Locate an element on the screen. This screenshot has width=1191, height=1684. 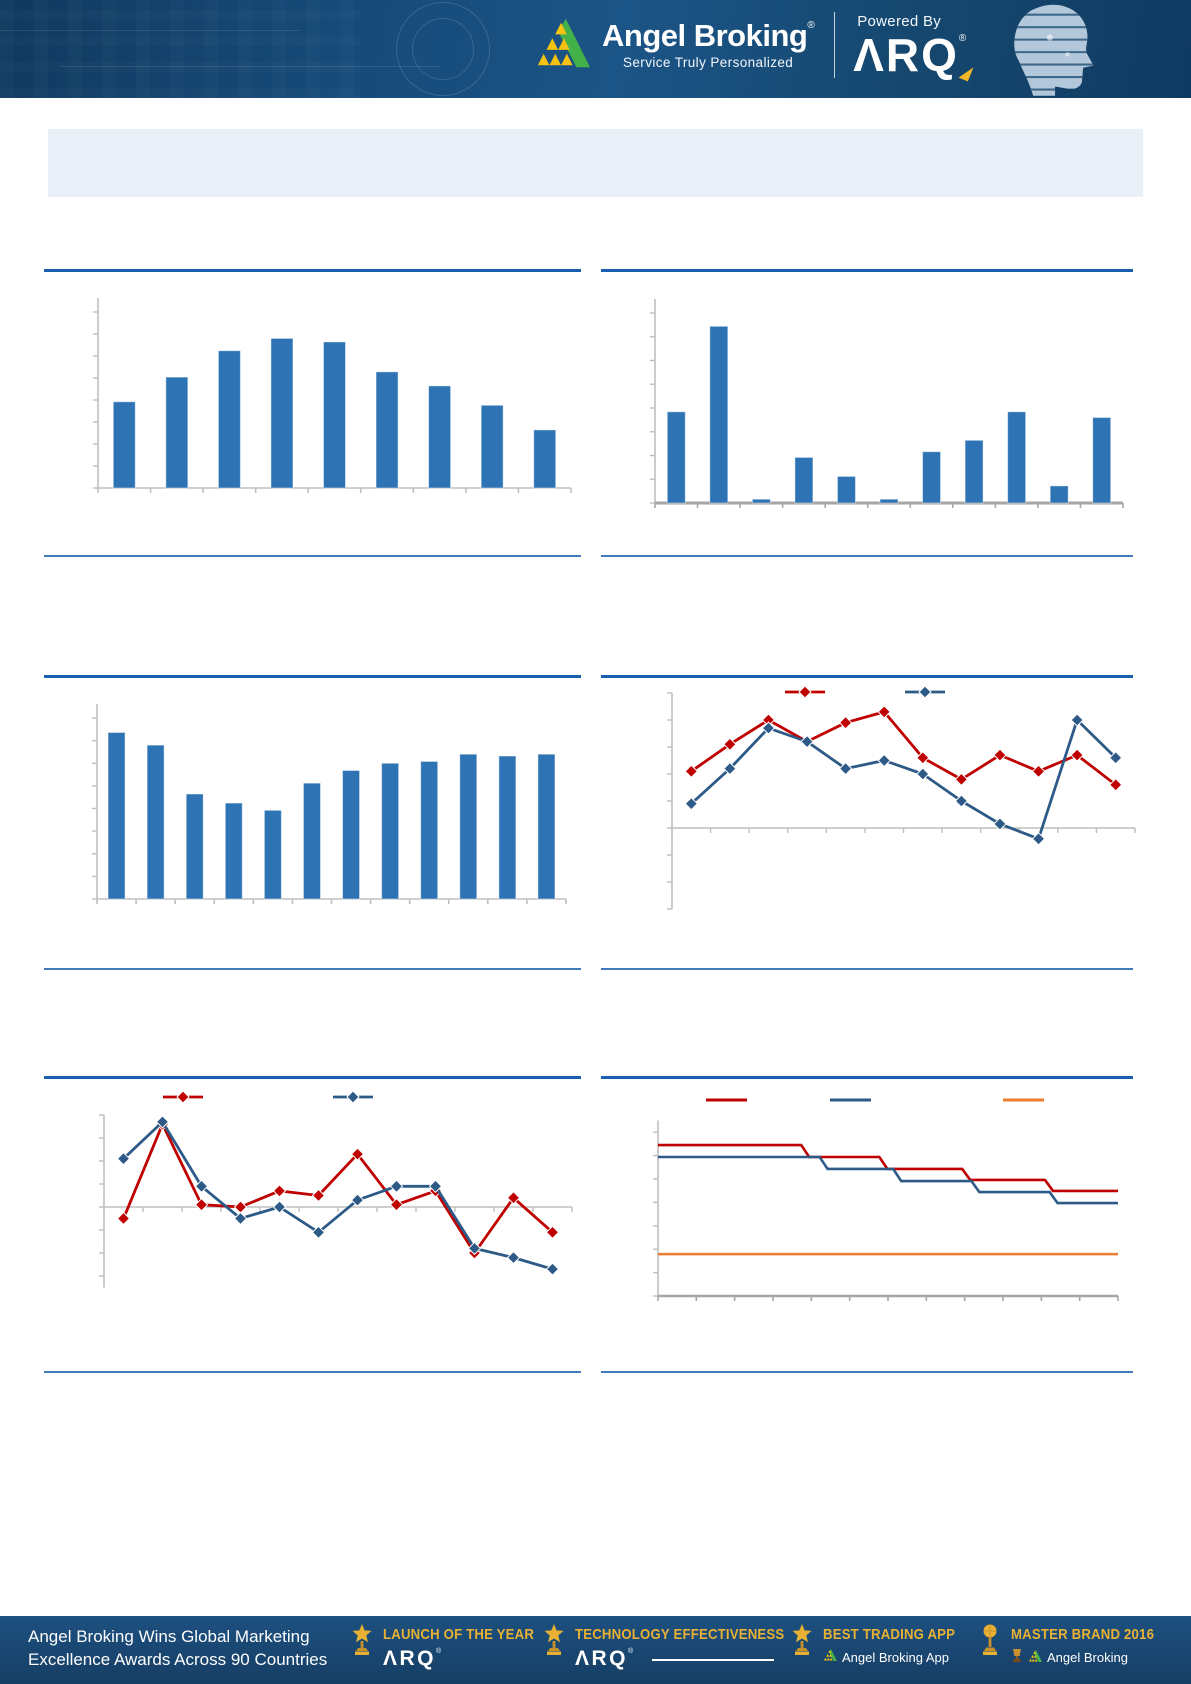
powered-by-label: Powered By is located at coordinates (899, 21).